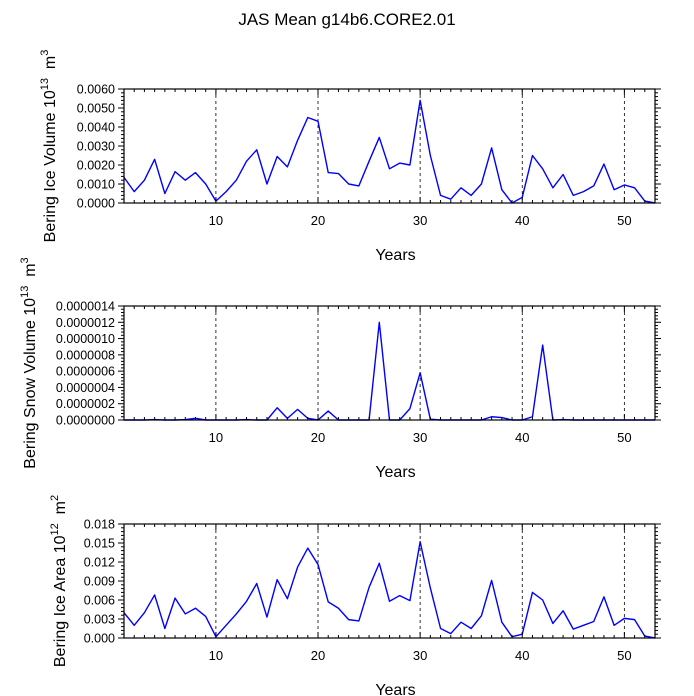 The image size is (694, 696). Describe the element at coordinates (25, 292) in the screenshot. I see `snow-volume-ylabel-exponent: 13` at that location.